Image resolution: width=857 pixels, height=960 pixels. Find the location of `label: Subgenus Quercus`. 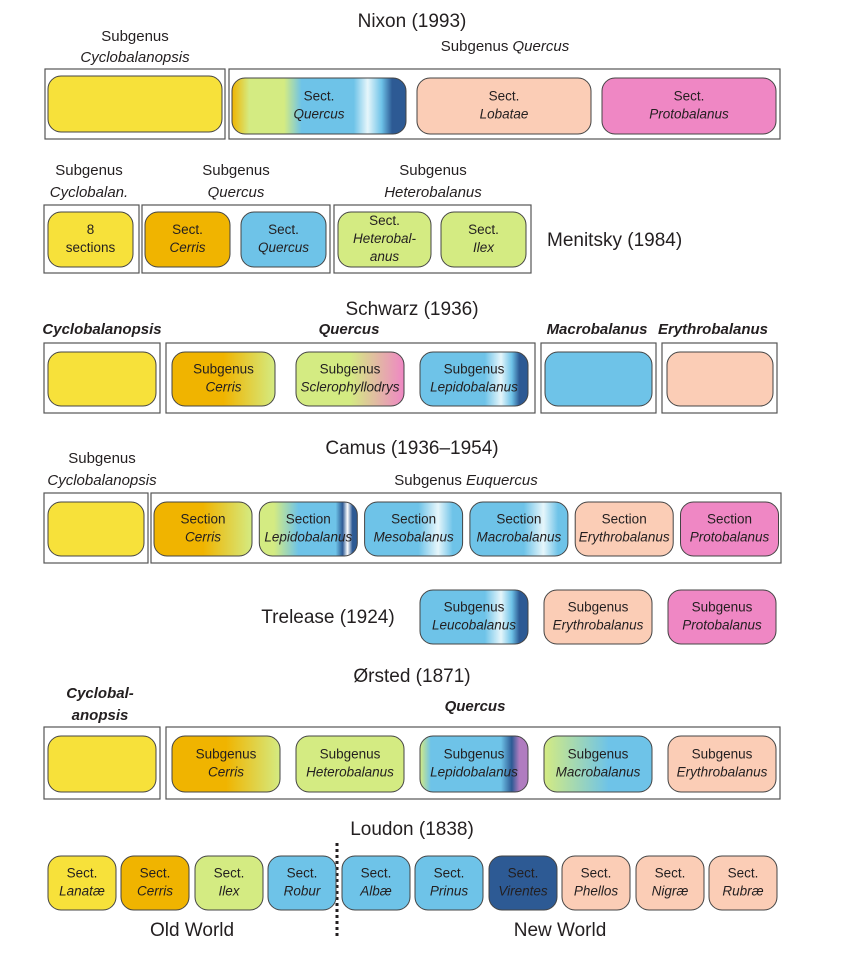

label: Subgenus Quercus is located at coordinates (505, 46).